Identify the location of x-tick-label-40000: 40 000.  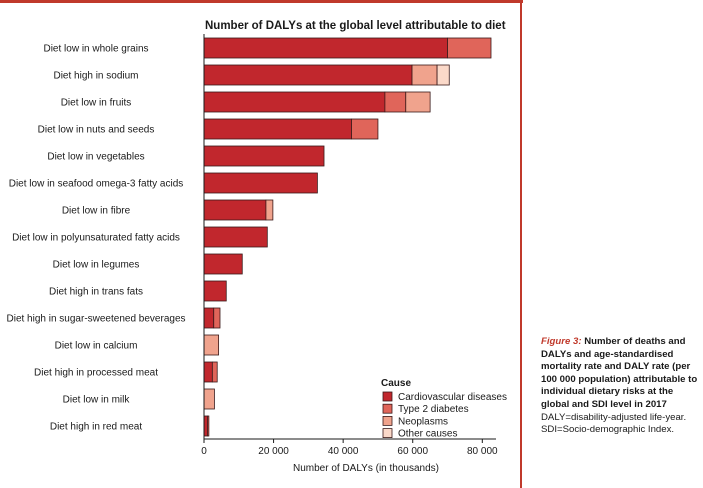
(343, 451).